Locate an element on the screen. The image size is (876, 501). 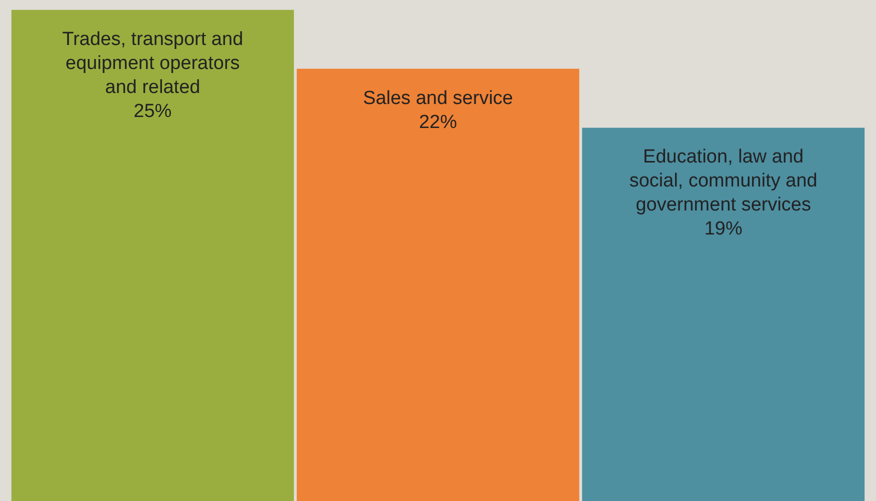
x-tick-label: Sales and service is located at coordinates (438, 98).